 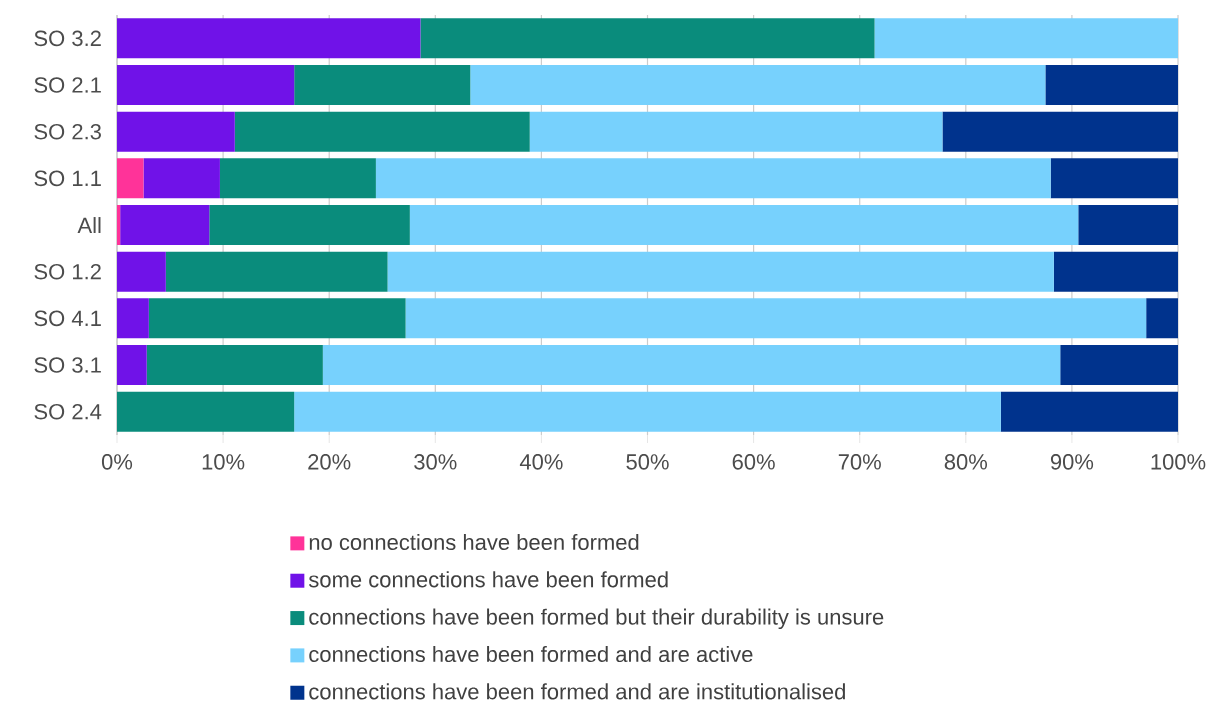 I want to click on x-tick-label: 50%, so click(x=647, y=462).